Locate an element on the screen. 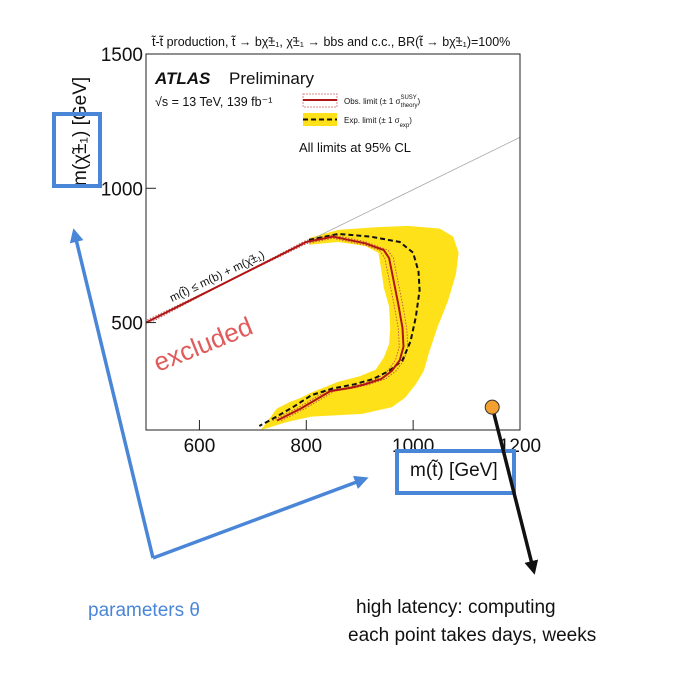  y-axis-ticks: 500 1000 1500 is located at coordinates (128, 190).